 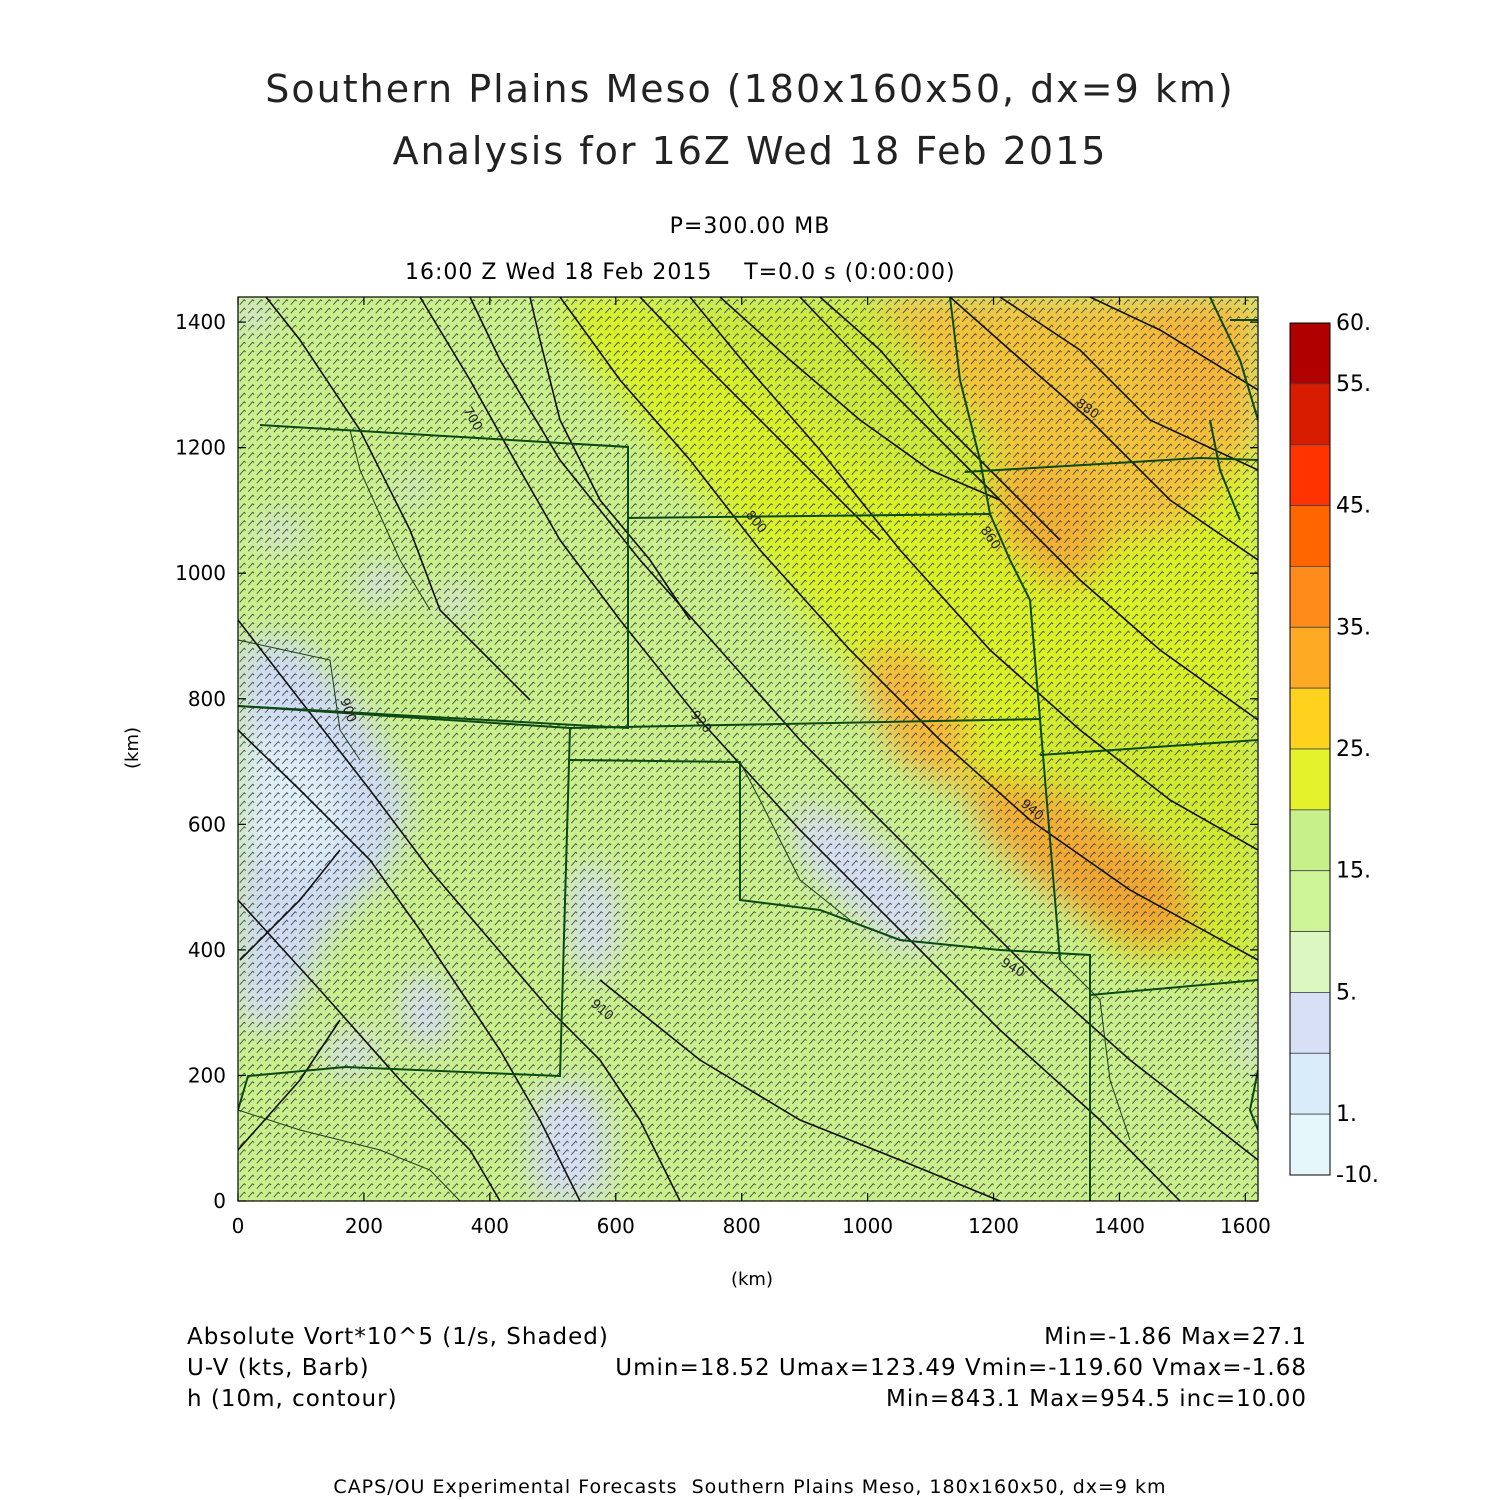 What do you see at coordinates (742, 1226) in the screenshot?
I see `x-tick-label: 800` at bounding box center [742, 1226].